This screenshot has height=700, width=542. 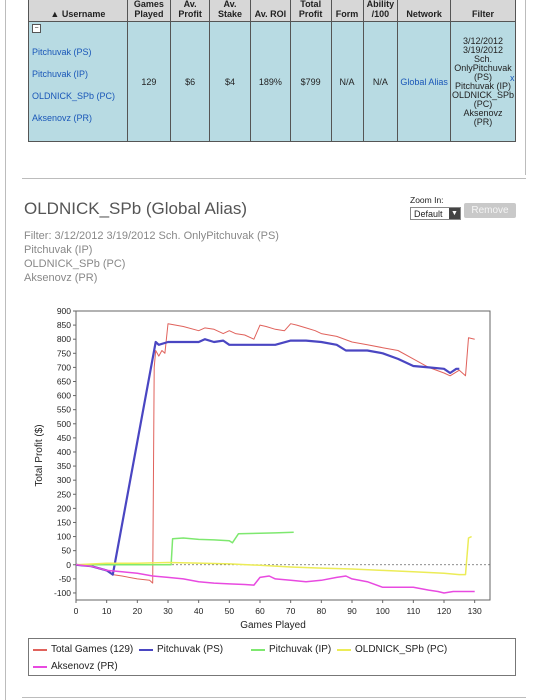 What do you see at coordinates (291, 611) in the screenshot?
I see `x-tick-label: 70` at bounding box center [291, 611].